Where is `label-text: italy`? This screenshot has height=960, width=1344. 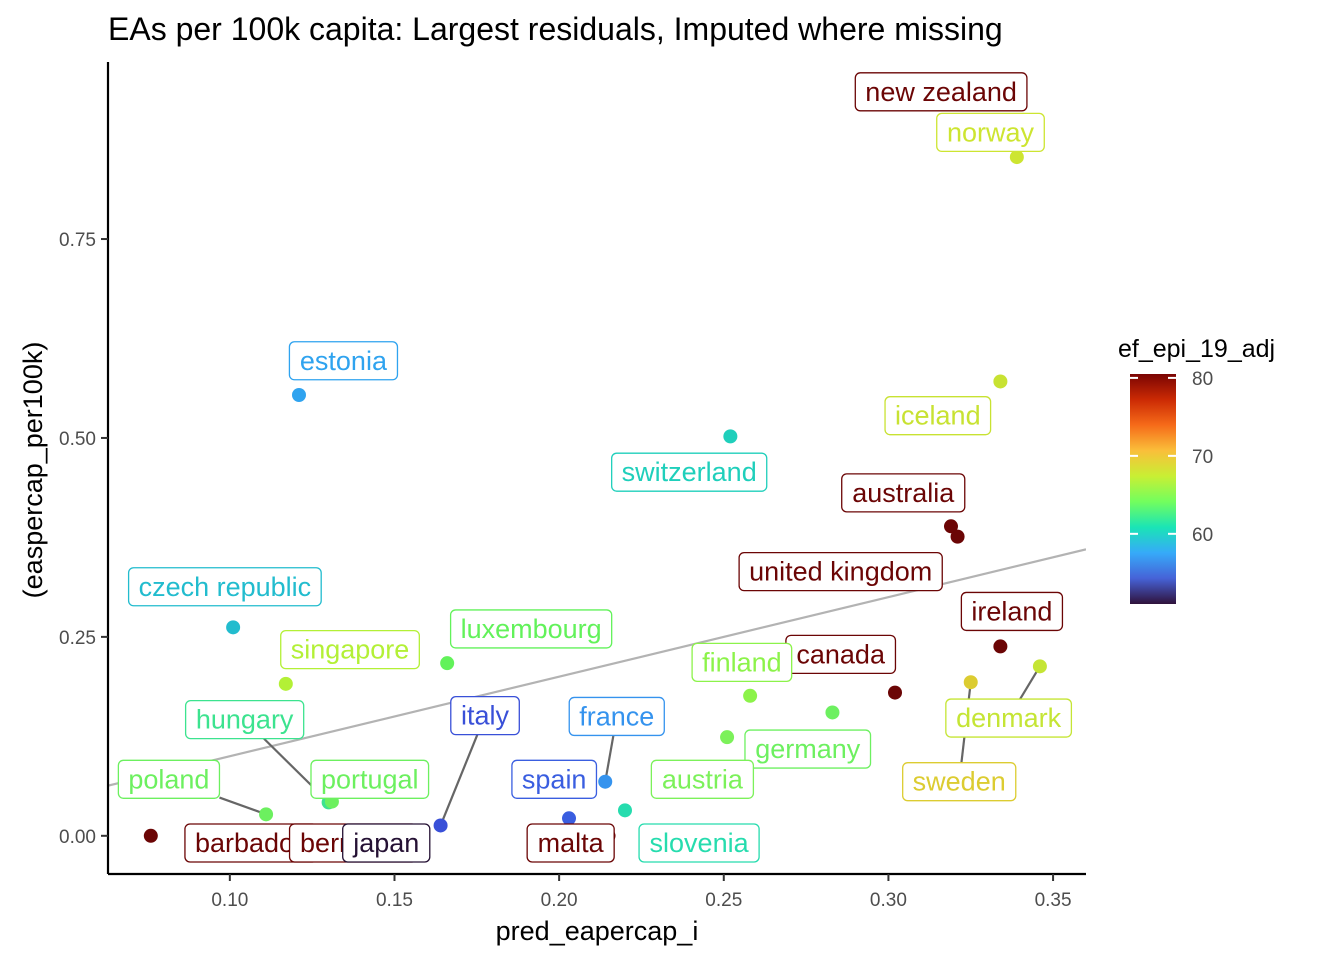 label-text: italy is located at coordinates (485, 716).